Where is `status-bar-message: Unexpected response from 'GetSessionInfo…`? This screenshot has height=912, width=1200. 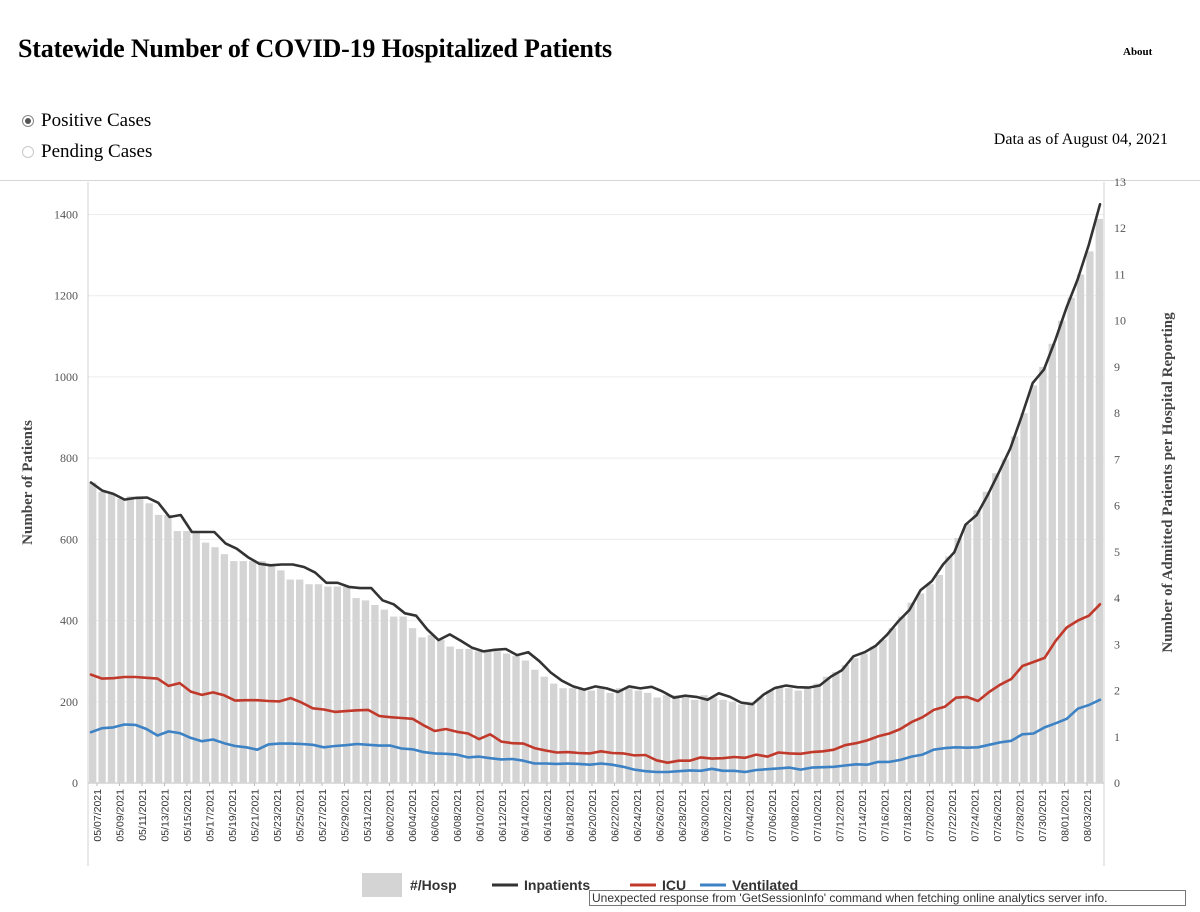
status-bar-message: Unexpected response from 'GetSessionInfo… is located at coordinates (887, 898).